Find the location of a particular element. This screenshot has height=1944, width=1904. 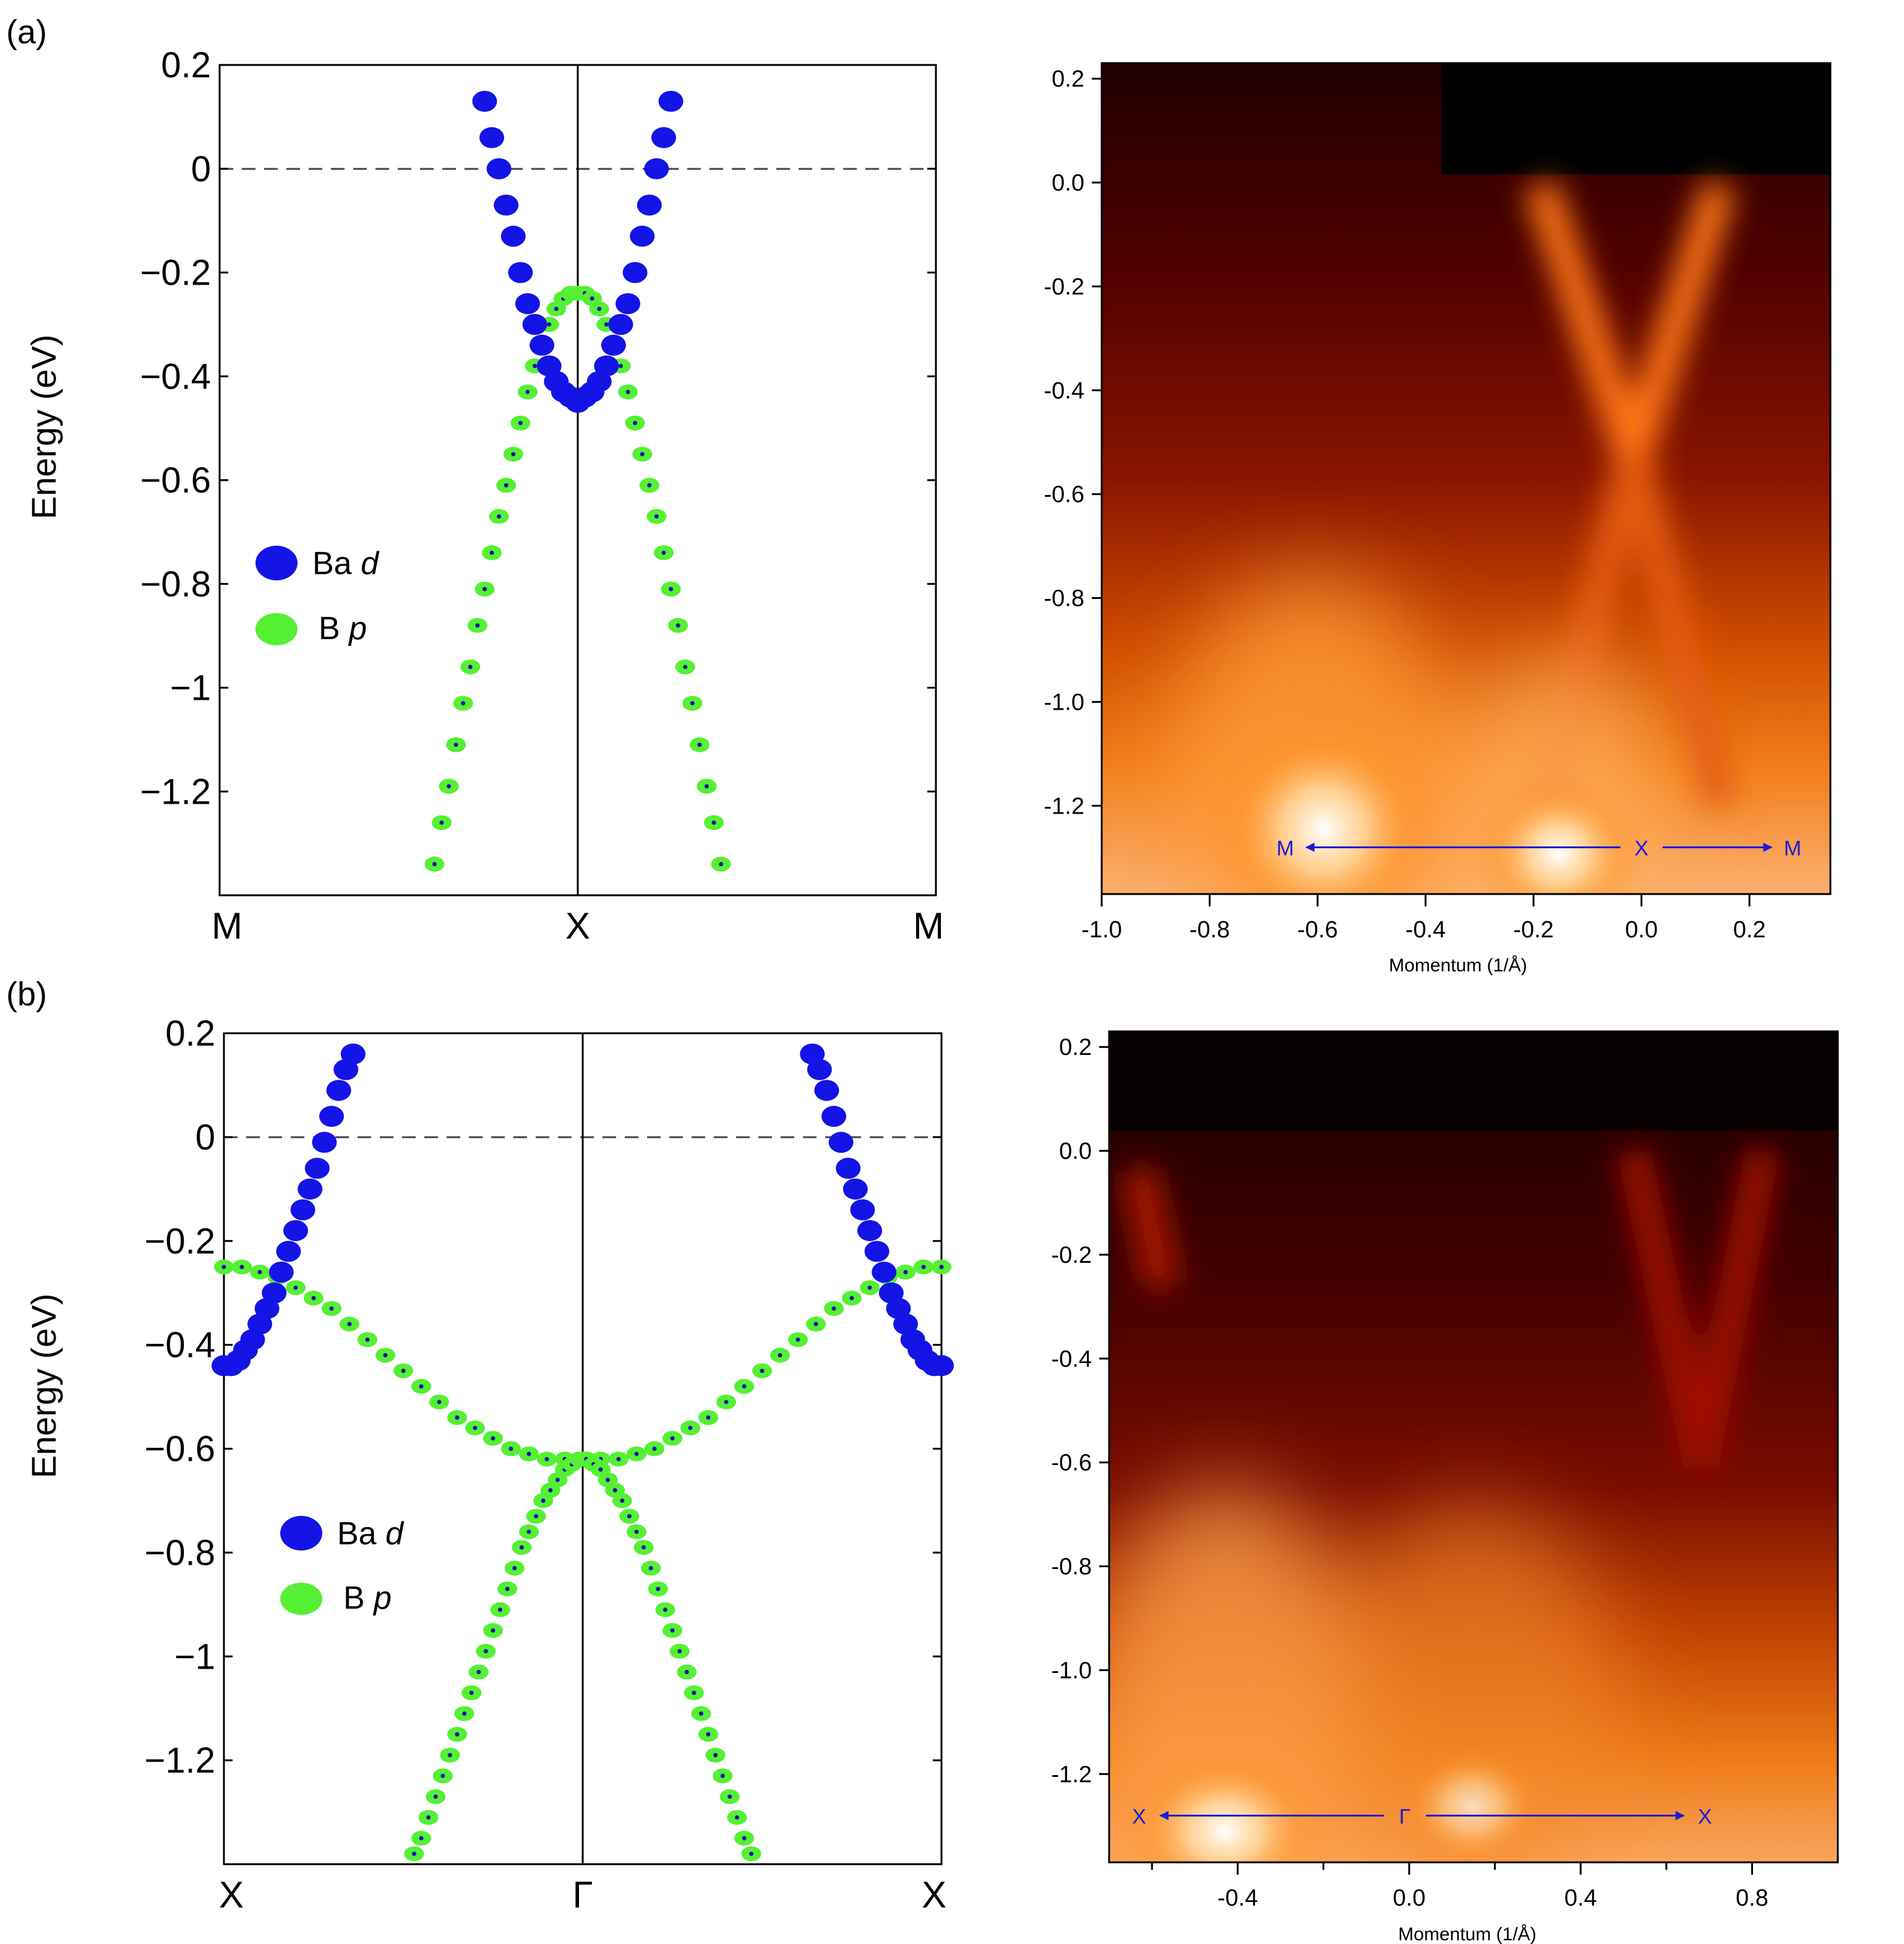

arpes-x-axis-b: -0.4 0.0 0.4 0.8 is located at coordinates (1460, 1886).